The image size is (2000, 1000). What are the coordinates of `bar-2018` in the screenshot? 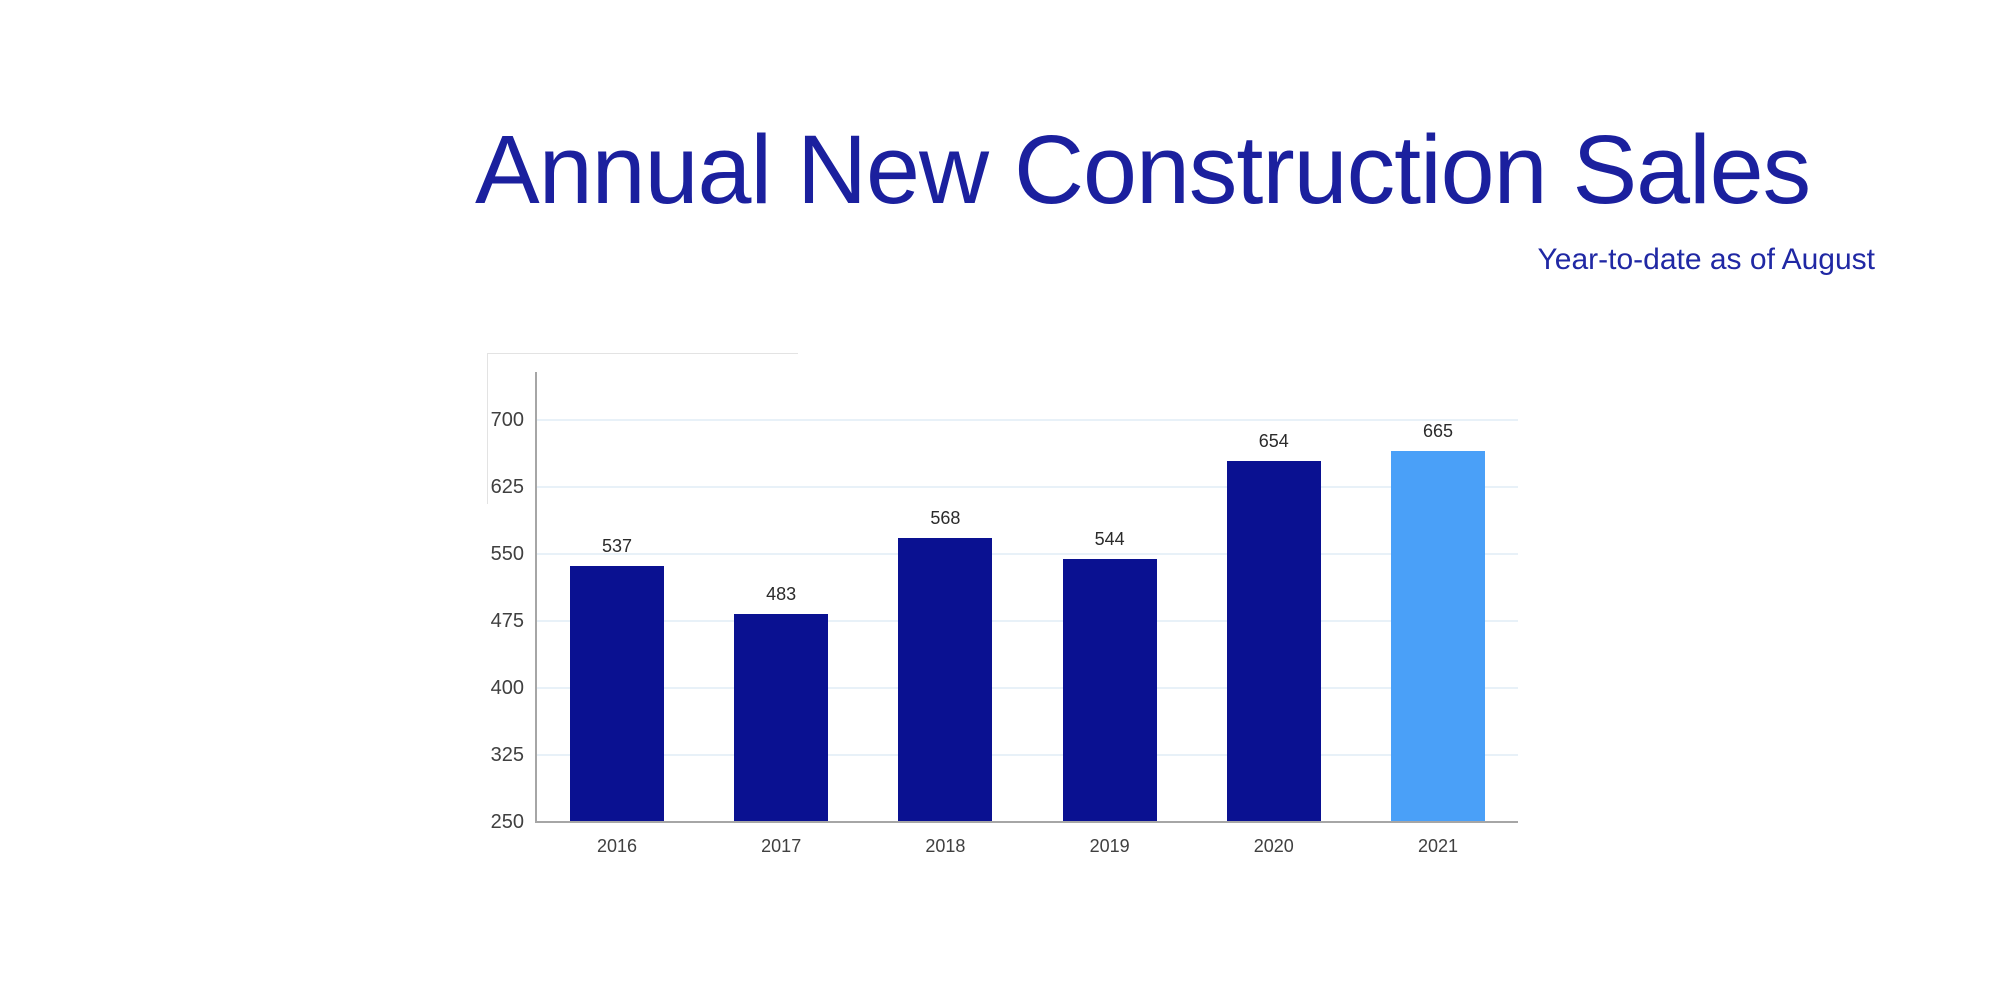 It's located at (945, 679).